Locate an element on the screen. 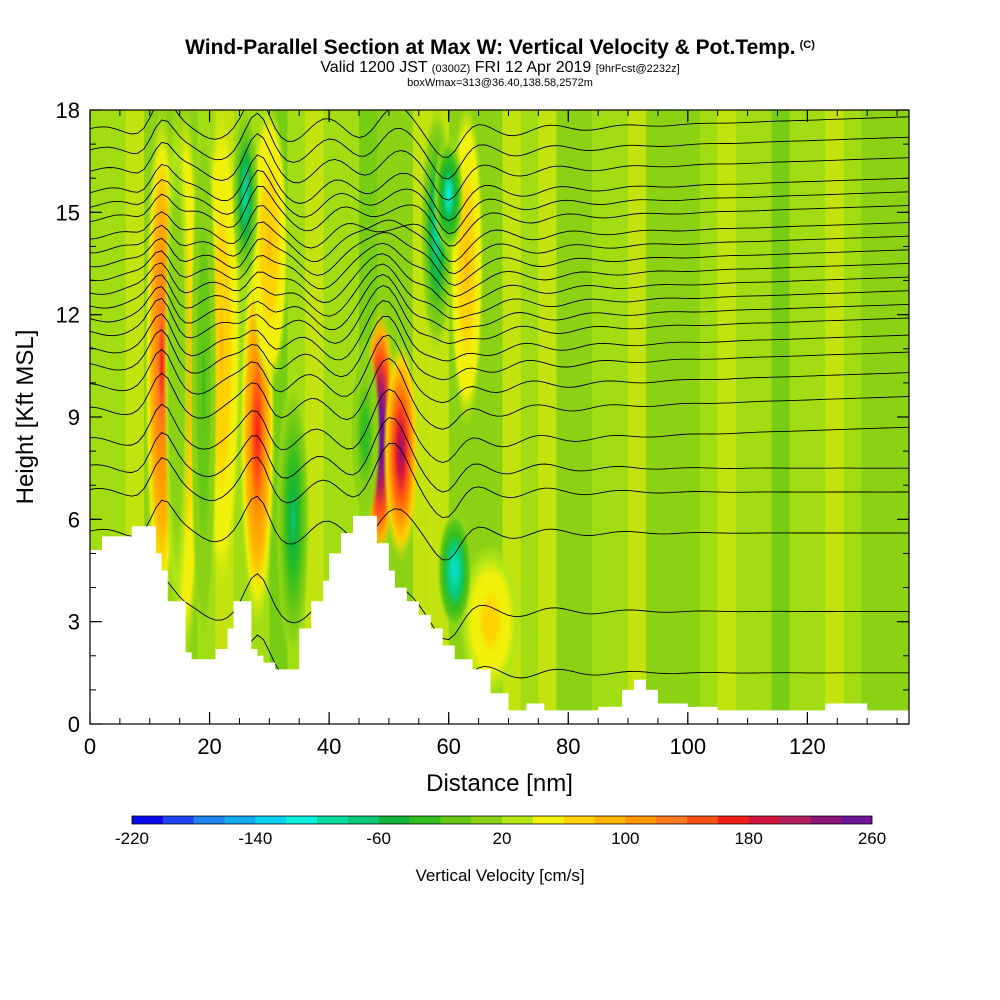  x-tick-label: 100 is located at coordinates (687, 746).